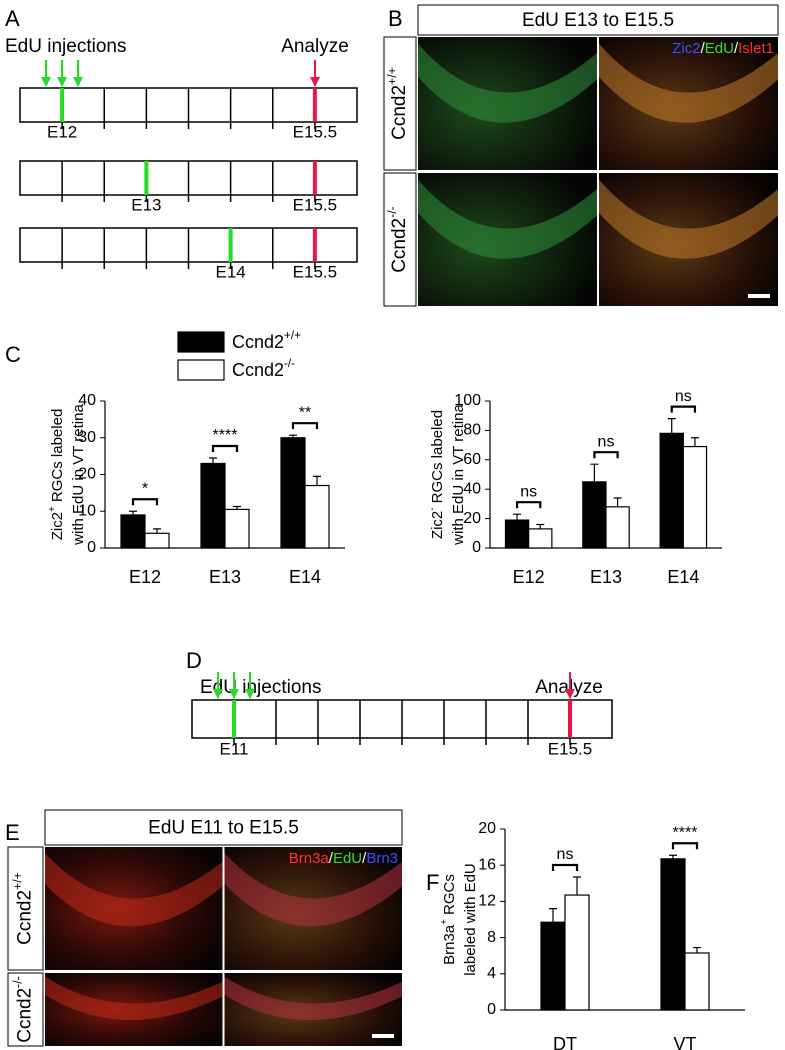  What do you see at coordinates (87, 437) in the screenshot?
I see `y-tick-label: 30` at bounding box center [87, 437].